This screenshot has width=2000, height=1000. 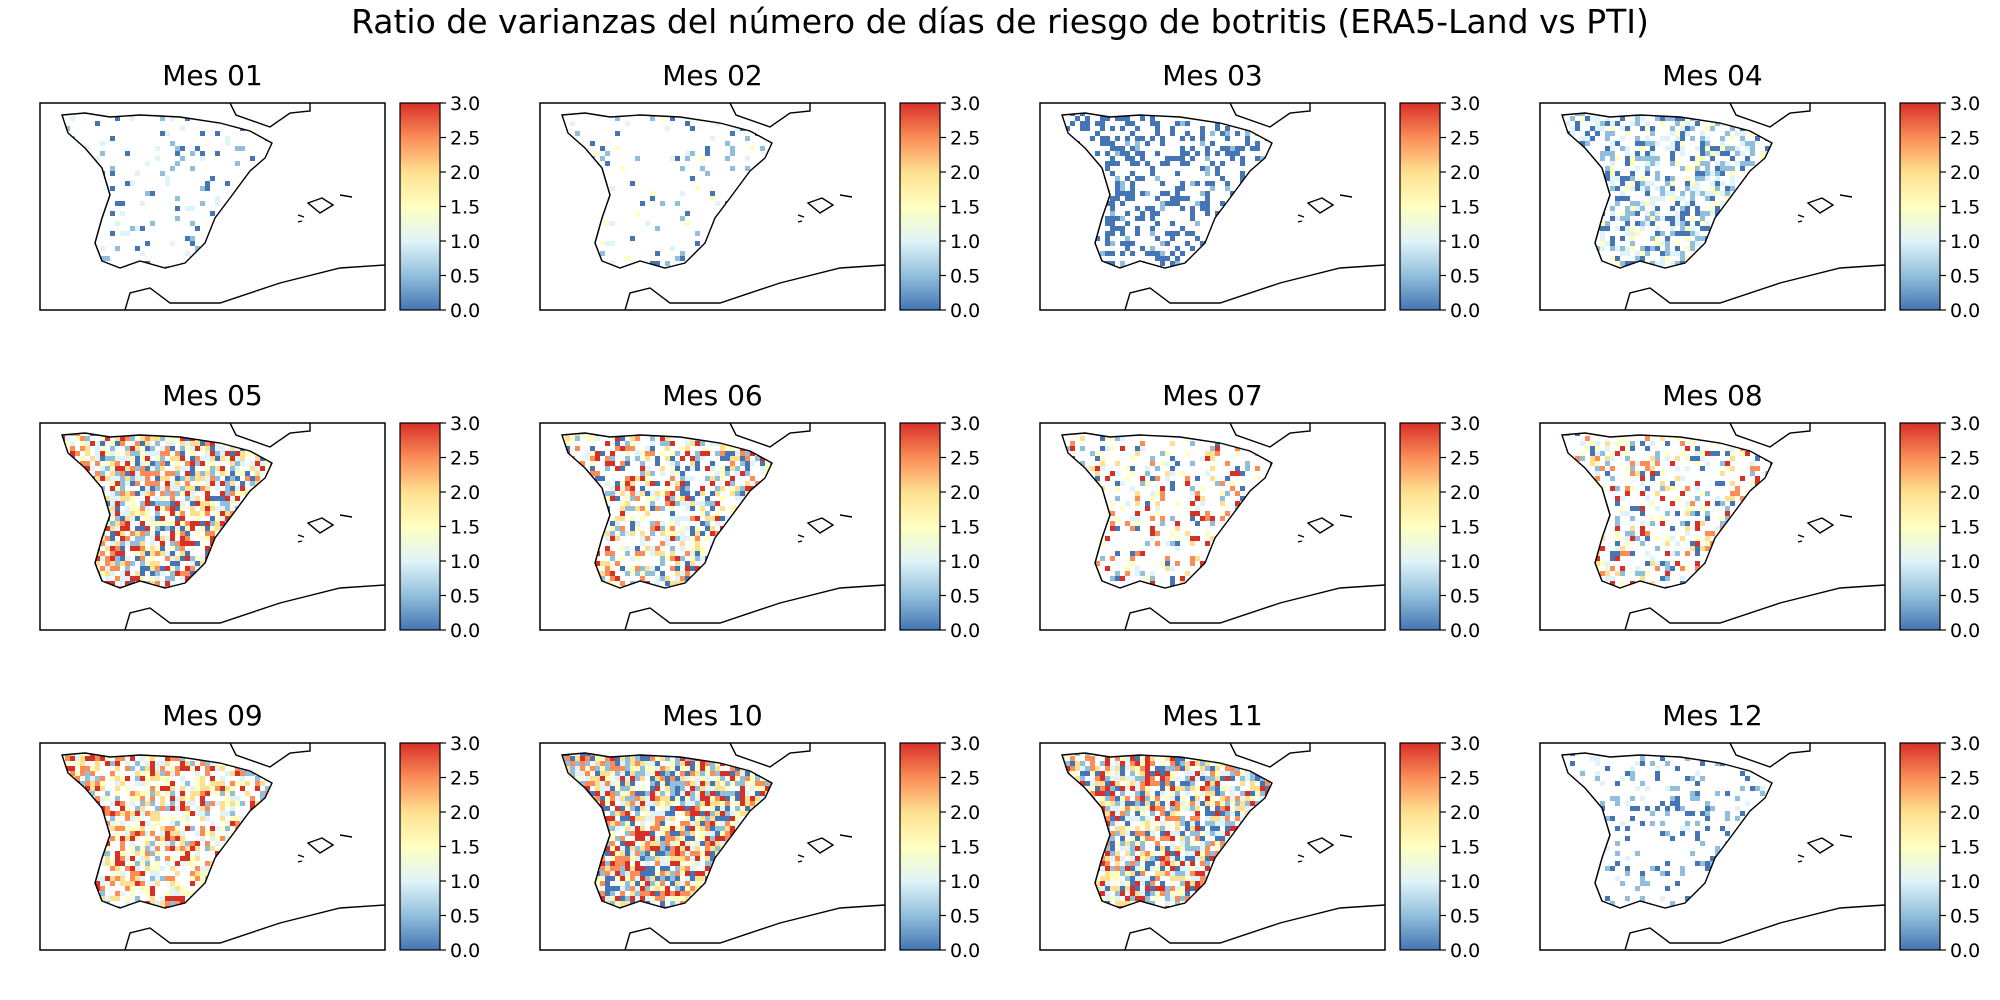 I want to click on colorbar-gradient, so click(x=920, y=206).